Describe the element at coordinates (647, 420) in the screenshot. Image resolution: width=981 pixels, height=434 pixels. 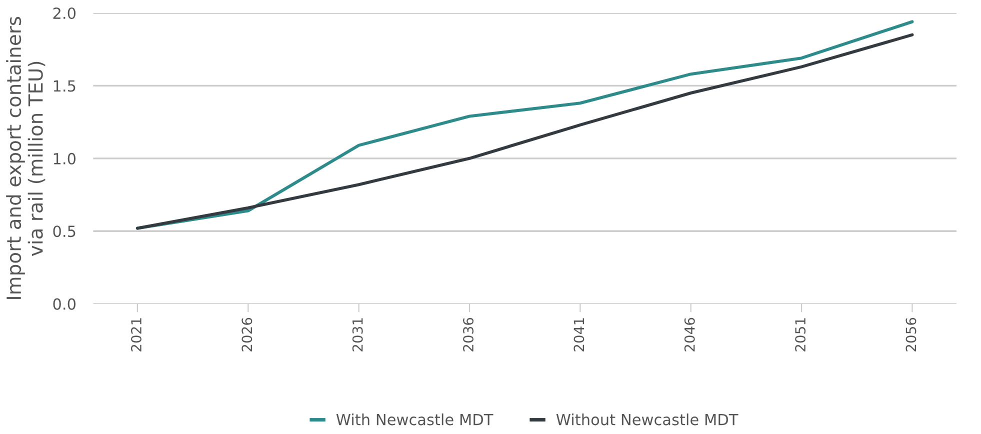
I see `legend-label: Without Newcastle MDT` at that location.